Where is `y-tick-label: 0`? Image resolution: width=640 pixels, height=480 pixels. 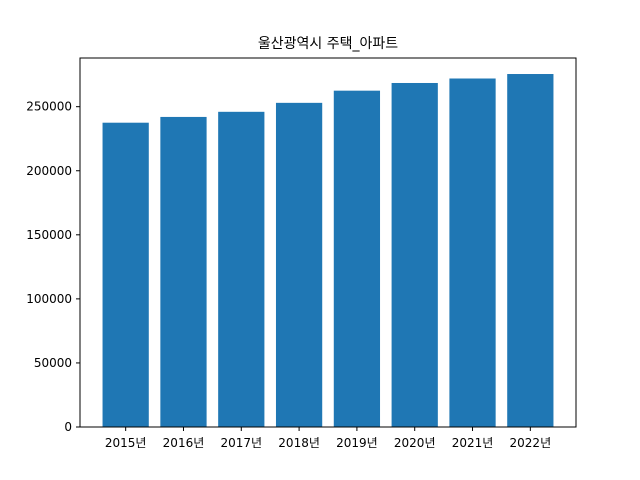 y-tick-label: 0 is located at coordinates (68, 427).